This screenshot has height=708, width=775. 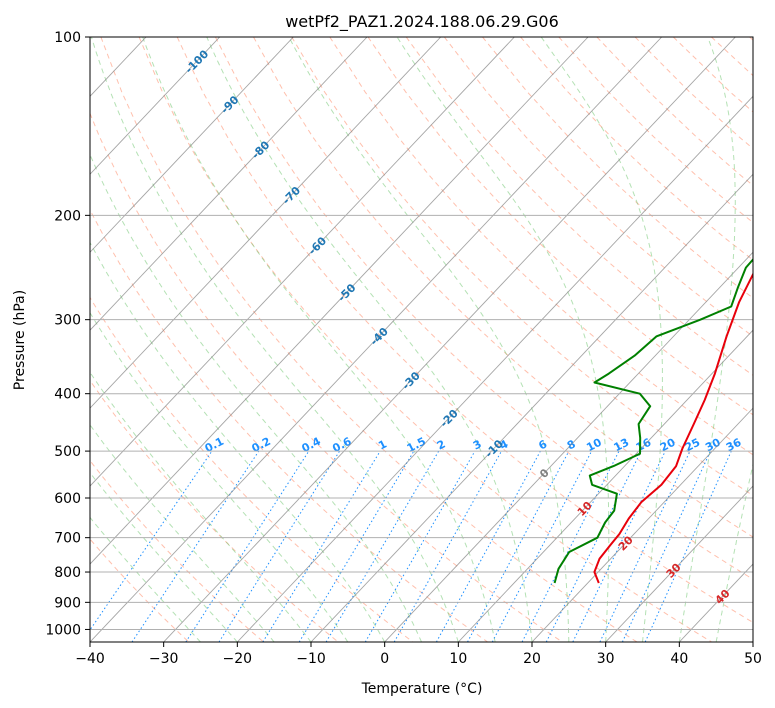 I want to click on y-tick-label: 100, so click(x=67, y=38).